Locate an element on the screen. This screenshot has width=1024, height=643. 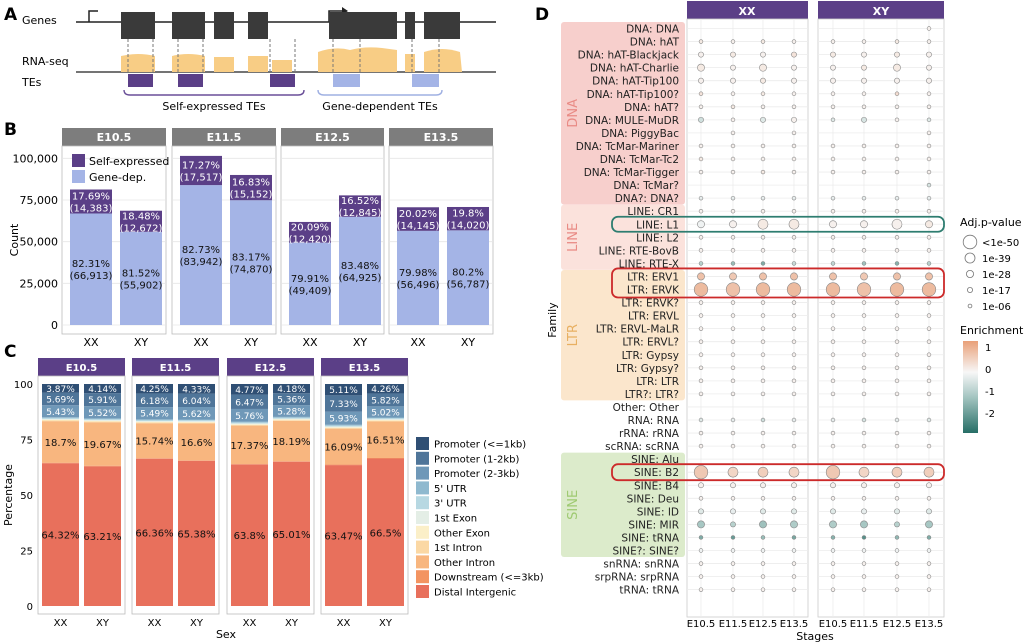
distal-label: 63.8% is located at coordinates (250, 536).